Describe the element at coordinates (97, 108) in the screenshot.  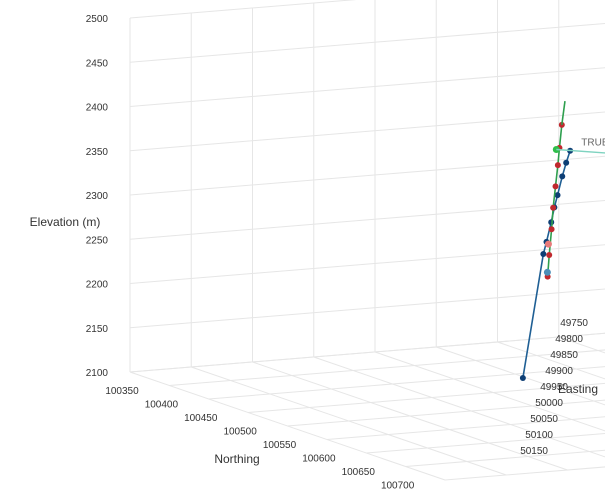
I see `z-tick-label: 2400` at that location.